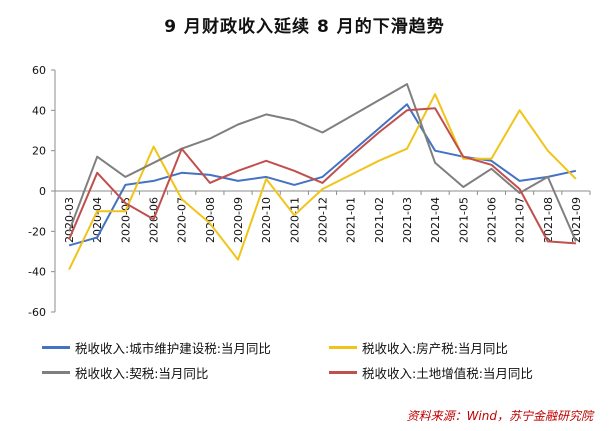 This screenshot has height=431, width=609. I want to click on y-tick-label: -20, so click(37, 231).